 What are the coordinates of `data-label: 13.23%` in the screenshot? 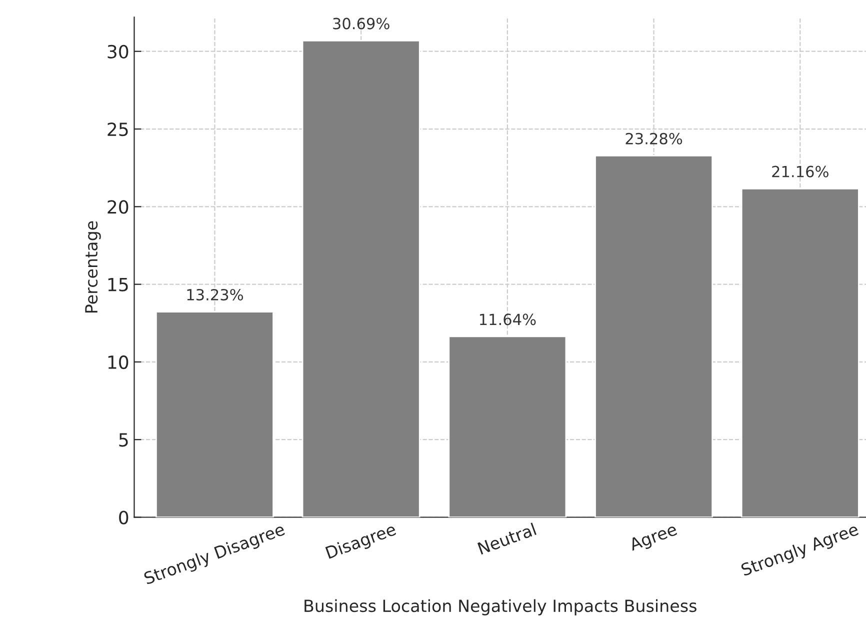 It's located at (215, 294).